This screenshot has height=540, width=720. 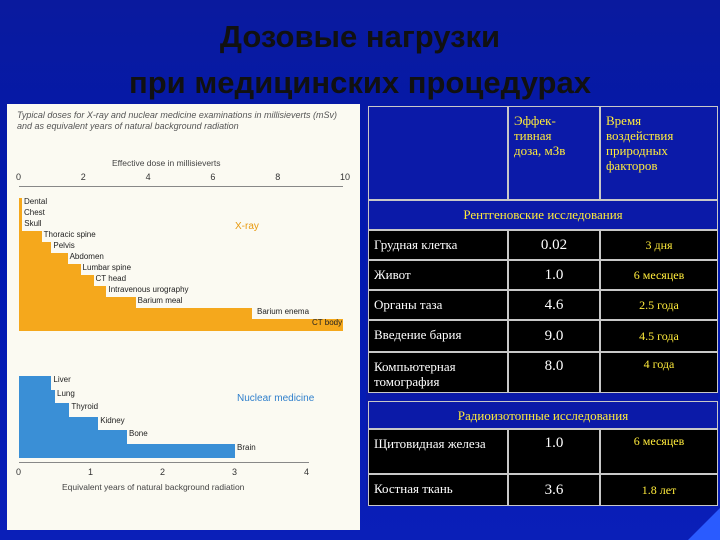 I want to click on row-dose: 3.6, so click(x=554, y=490).